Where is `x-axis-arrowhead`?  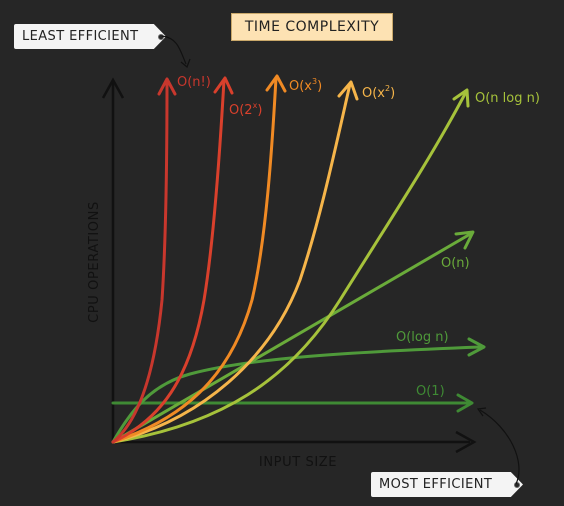
x-axis-arrowhead is located at coordinates (466, 442).